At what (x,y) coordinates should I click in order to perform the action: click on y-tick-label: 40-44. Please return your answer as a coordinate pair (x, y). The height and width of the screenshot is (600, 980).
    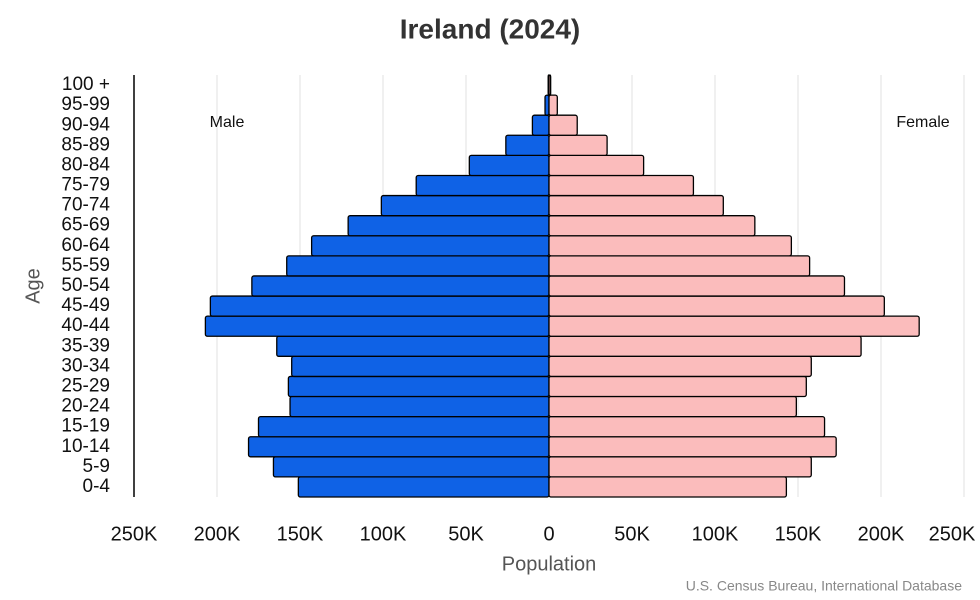
    Looking at the image, I should click on (85, 325).